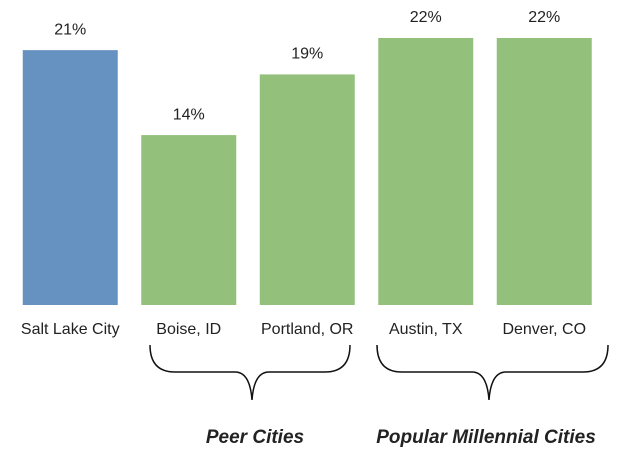 This screenshot has width=619, height=453. I want to click on x-tick-label: Austin, TX, so click(426, 329).